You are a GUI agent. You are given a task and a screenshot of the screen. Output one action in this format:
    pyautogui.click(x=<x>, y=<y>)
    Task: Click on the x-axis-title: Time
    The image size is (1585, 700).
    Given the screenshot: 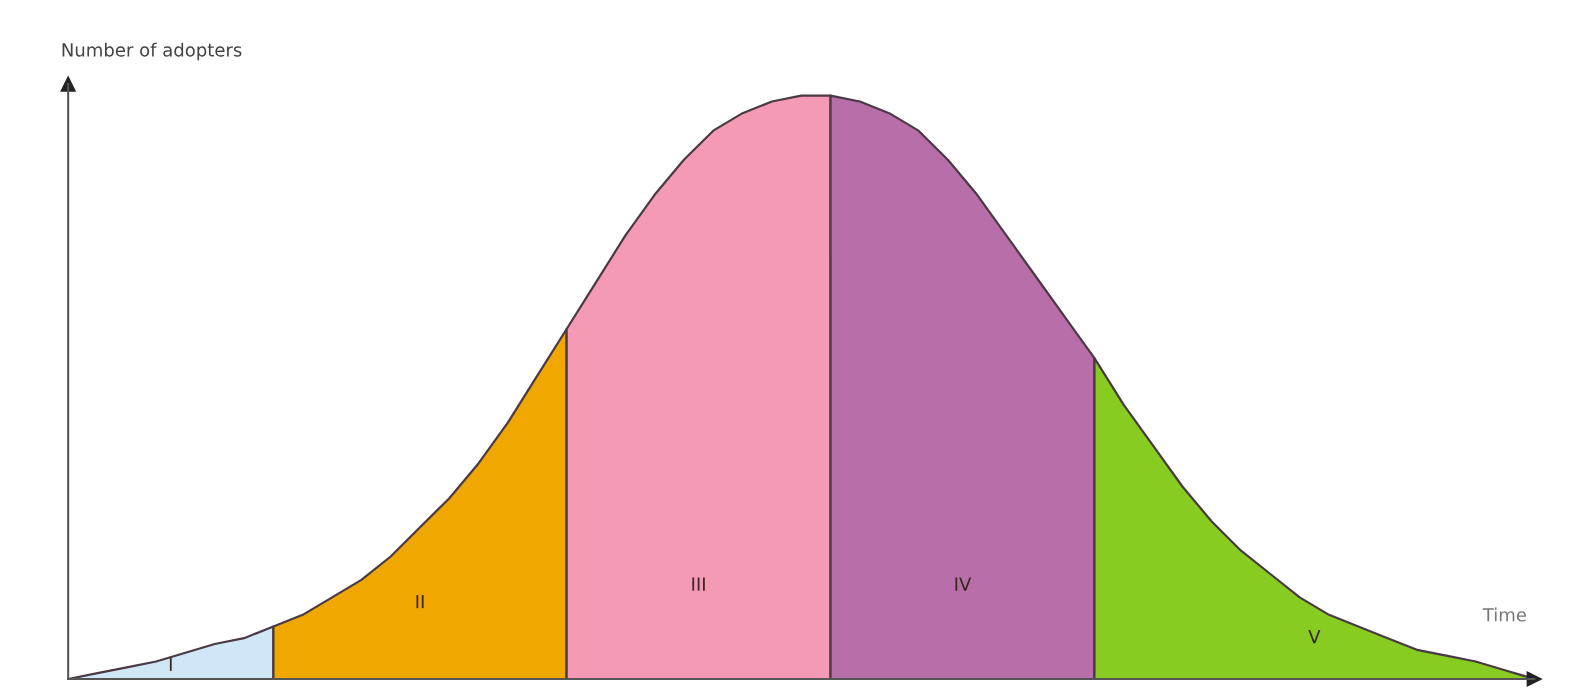 What is the action you would take?
    pyautogui.click(x=1504, y=614)
    